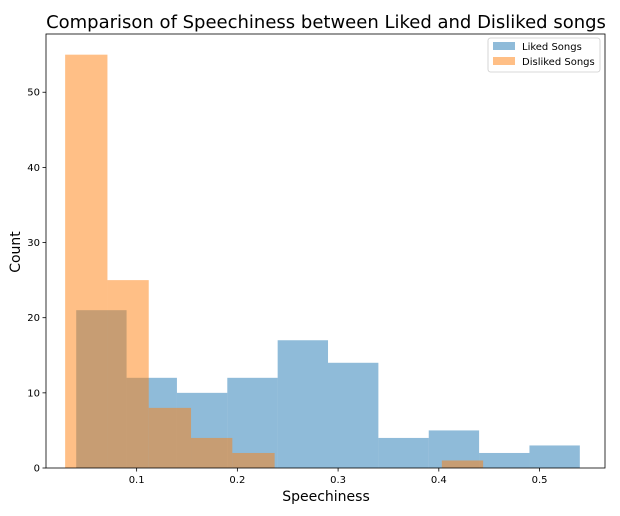 Image resolution: width=620 pixels, height=516 pixels. What do you see at coordinates (33, 93) in the screenshot?
I see `y-tick-label: 50` at bounding box center [33, 93].